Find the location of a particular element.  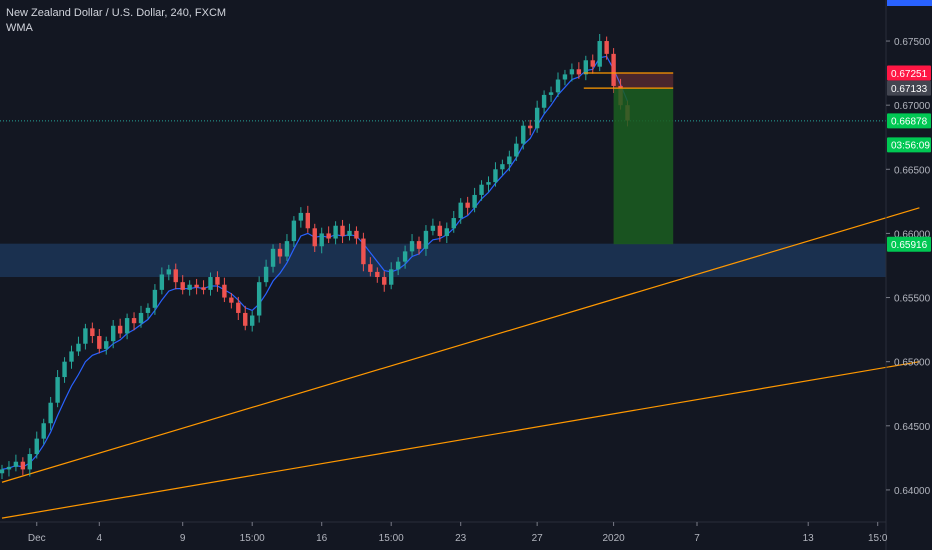

x-tick-label: Dec is located at coordinates (37, 538).